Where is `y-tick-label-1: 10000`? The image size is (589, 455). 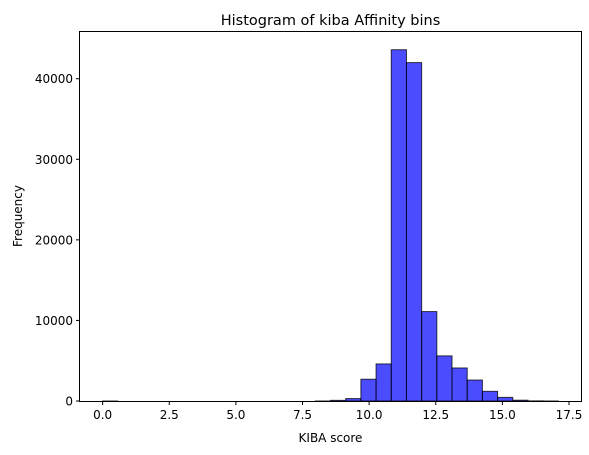
y-tick-label-1: 10000 is located at coordinates (54, 321).